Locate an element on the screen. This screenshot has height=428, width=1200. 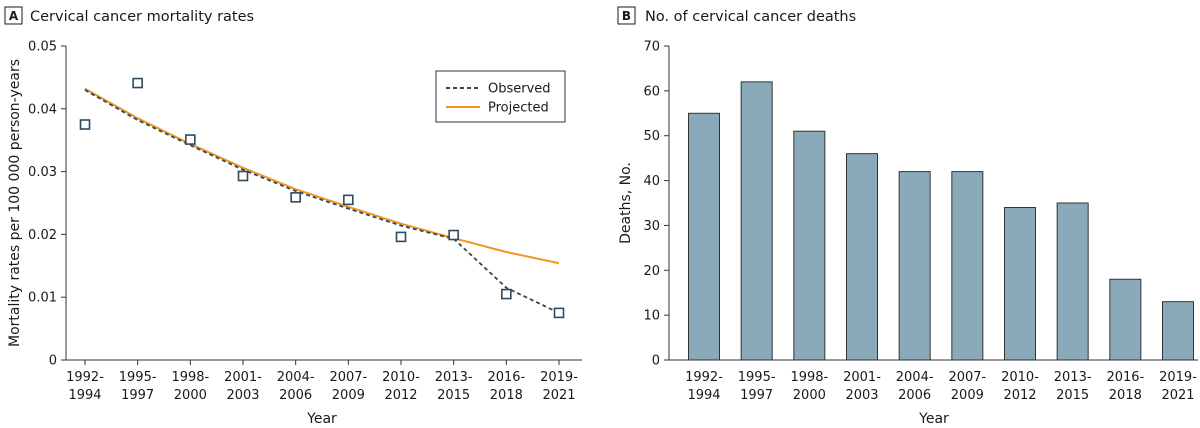
panel-b-x-tick-label: 2013- is located at coordinates (1073, 377).